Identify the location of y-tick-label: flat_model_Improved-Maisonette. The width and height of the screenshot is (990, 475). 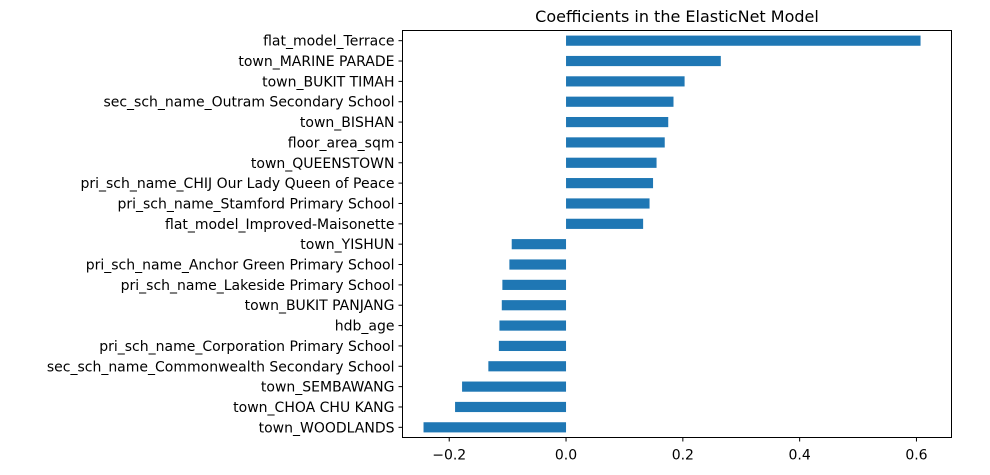
(279, 225).